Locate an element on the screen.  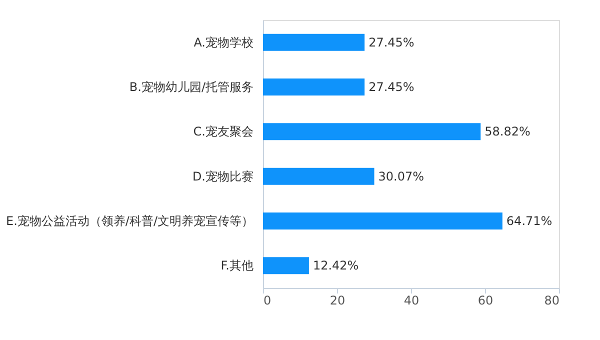
x-tick-label: 80 is located at coordinates (552, 301).